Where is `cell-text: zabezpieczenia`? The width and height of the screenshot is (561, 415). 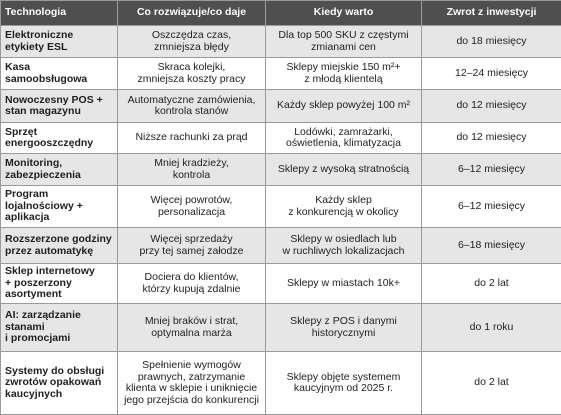
cell-text: zabezpieczenia is located at coordinates (59, 176).